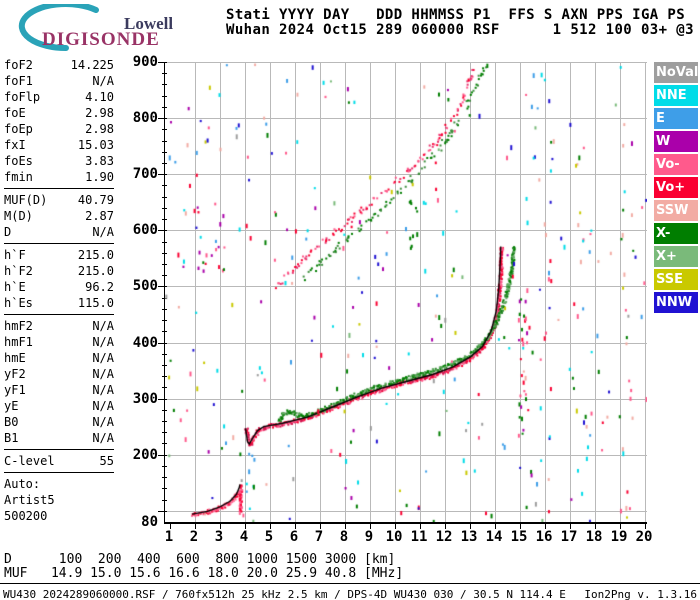 The height and width of the screenshot is (600, 700). Describe the element at coordinates (676, 233) in the screenshot. I see `legend-item-x: X-` at that location.